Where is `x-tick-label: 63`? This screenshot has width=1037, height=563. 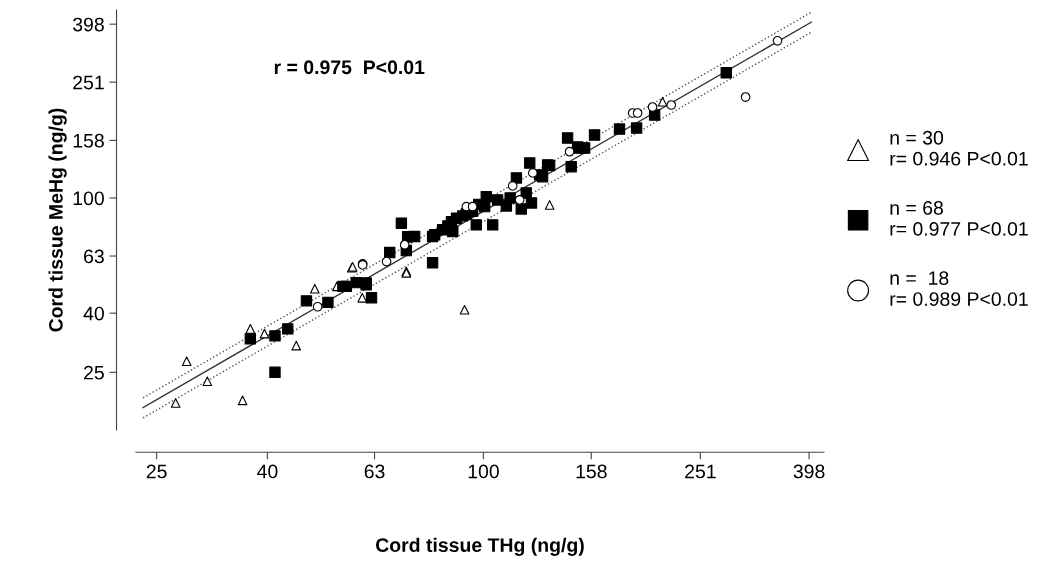 x-tick-label: 63 is located at coordinates (374, 471).